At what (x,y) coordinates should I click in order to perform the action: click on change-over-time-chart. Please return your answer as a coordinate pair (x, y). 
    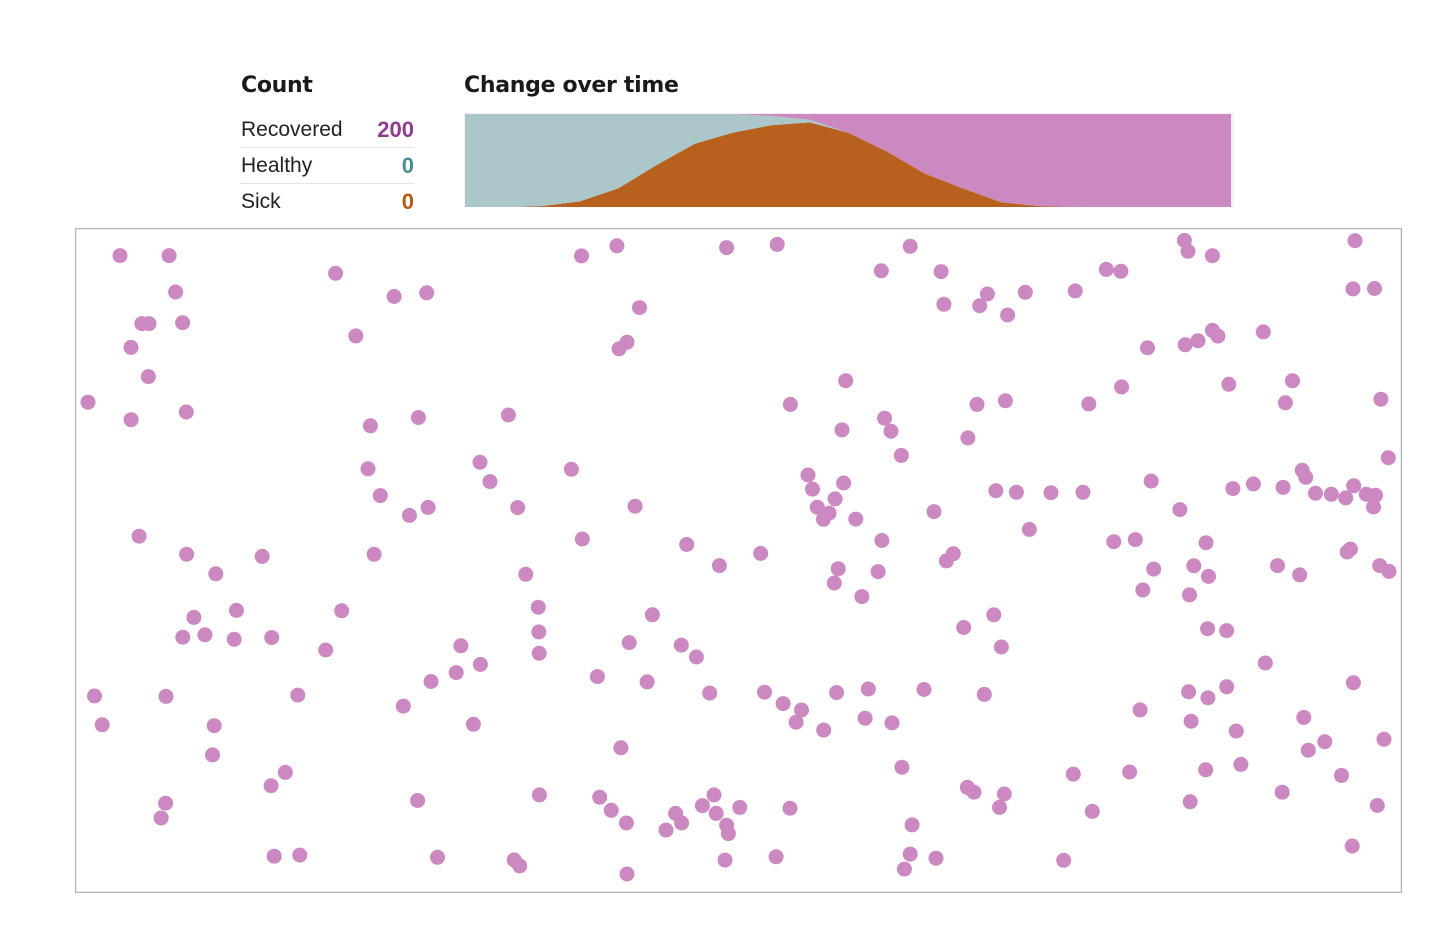
    Looking at the image, I should click on (849, 160).